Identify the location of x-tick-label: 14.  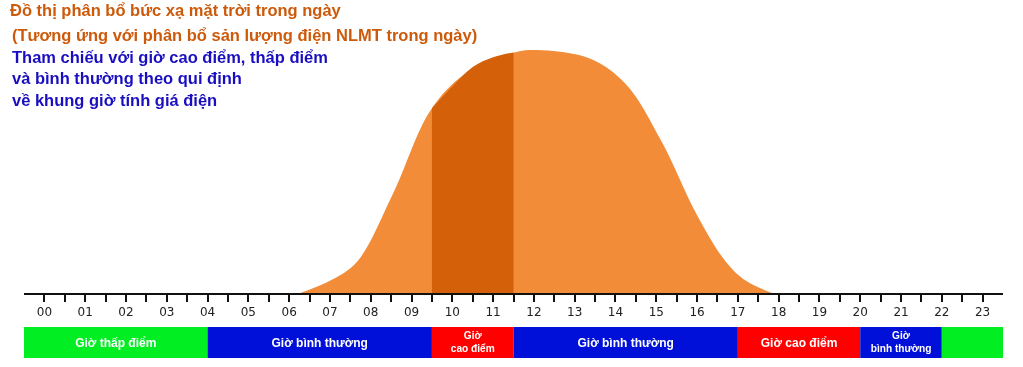
(615, 312).